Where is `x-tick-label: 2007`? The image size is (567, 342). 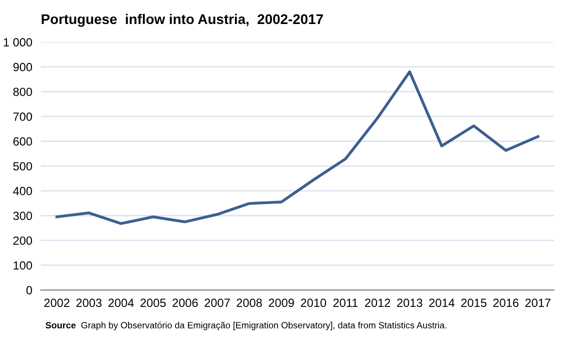 x-tick-label: 2007 is located at coordinates (217, 303).